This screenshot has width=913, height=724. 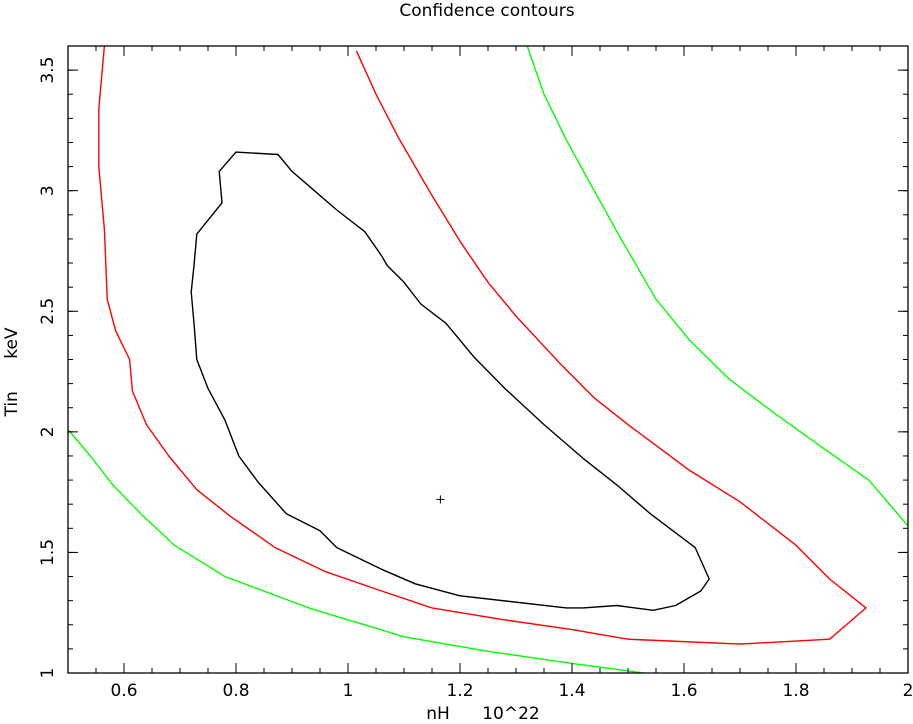 What do you see at coordinates (348, 691) in the screenshot?
I see `x-tick-label: 1` at bounding box center [348, 691].